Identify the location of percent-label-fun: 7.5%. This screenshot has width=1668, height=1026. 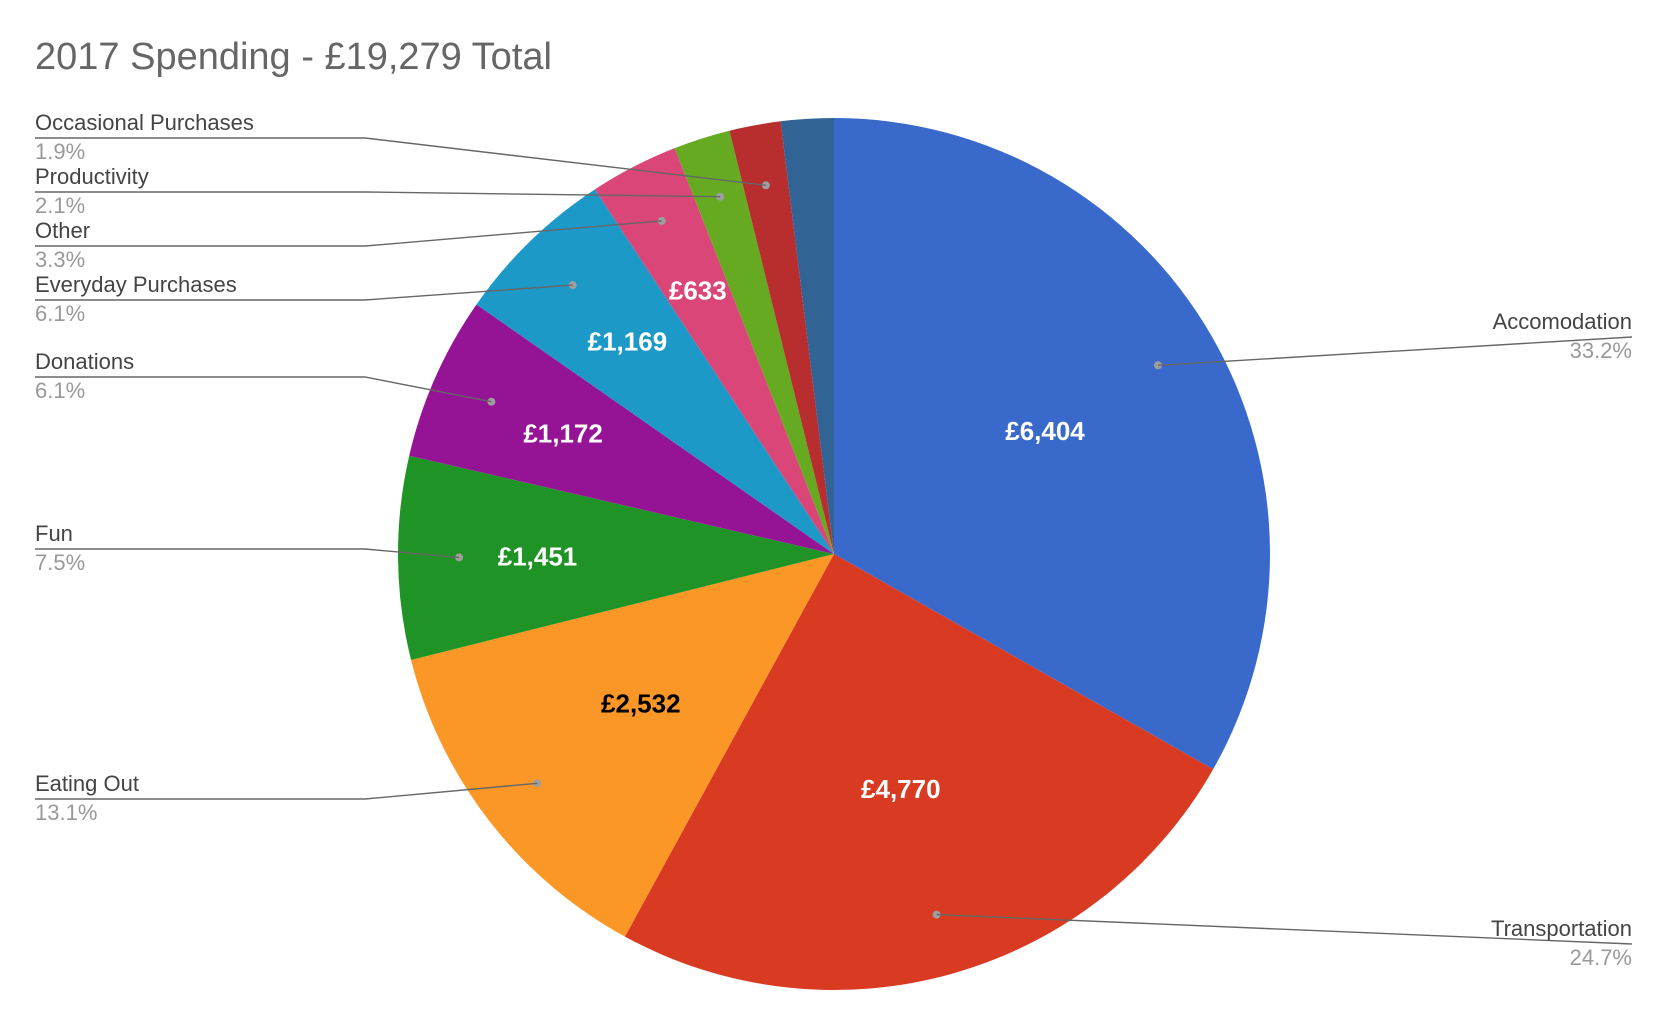
(60, 562).